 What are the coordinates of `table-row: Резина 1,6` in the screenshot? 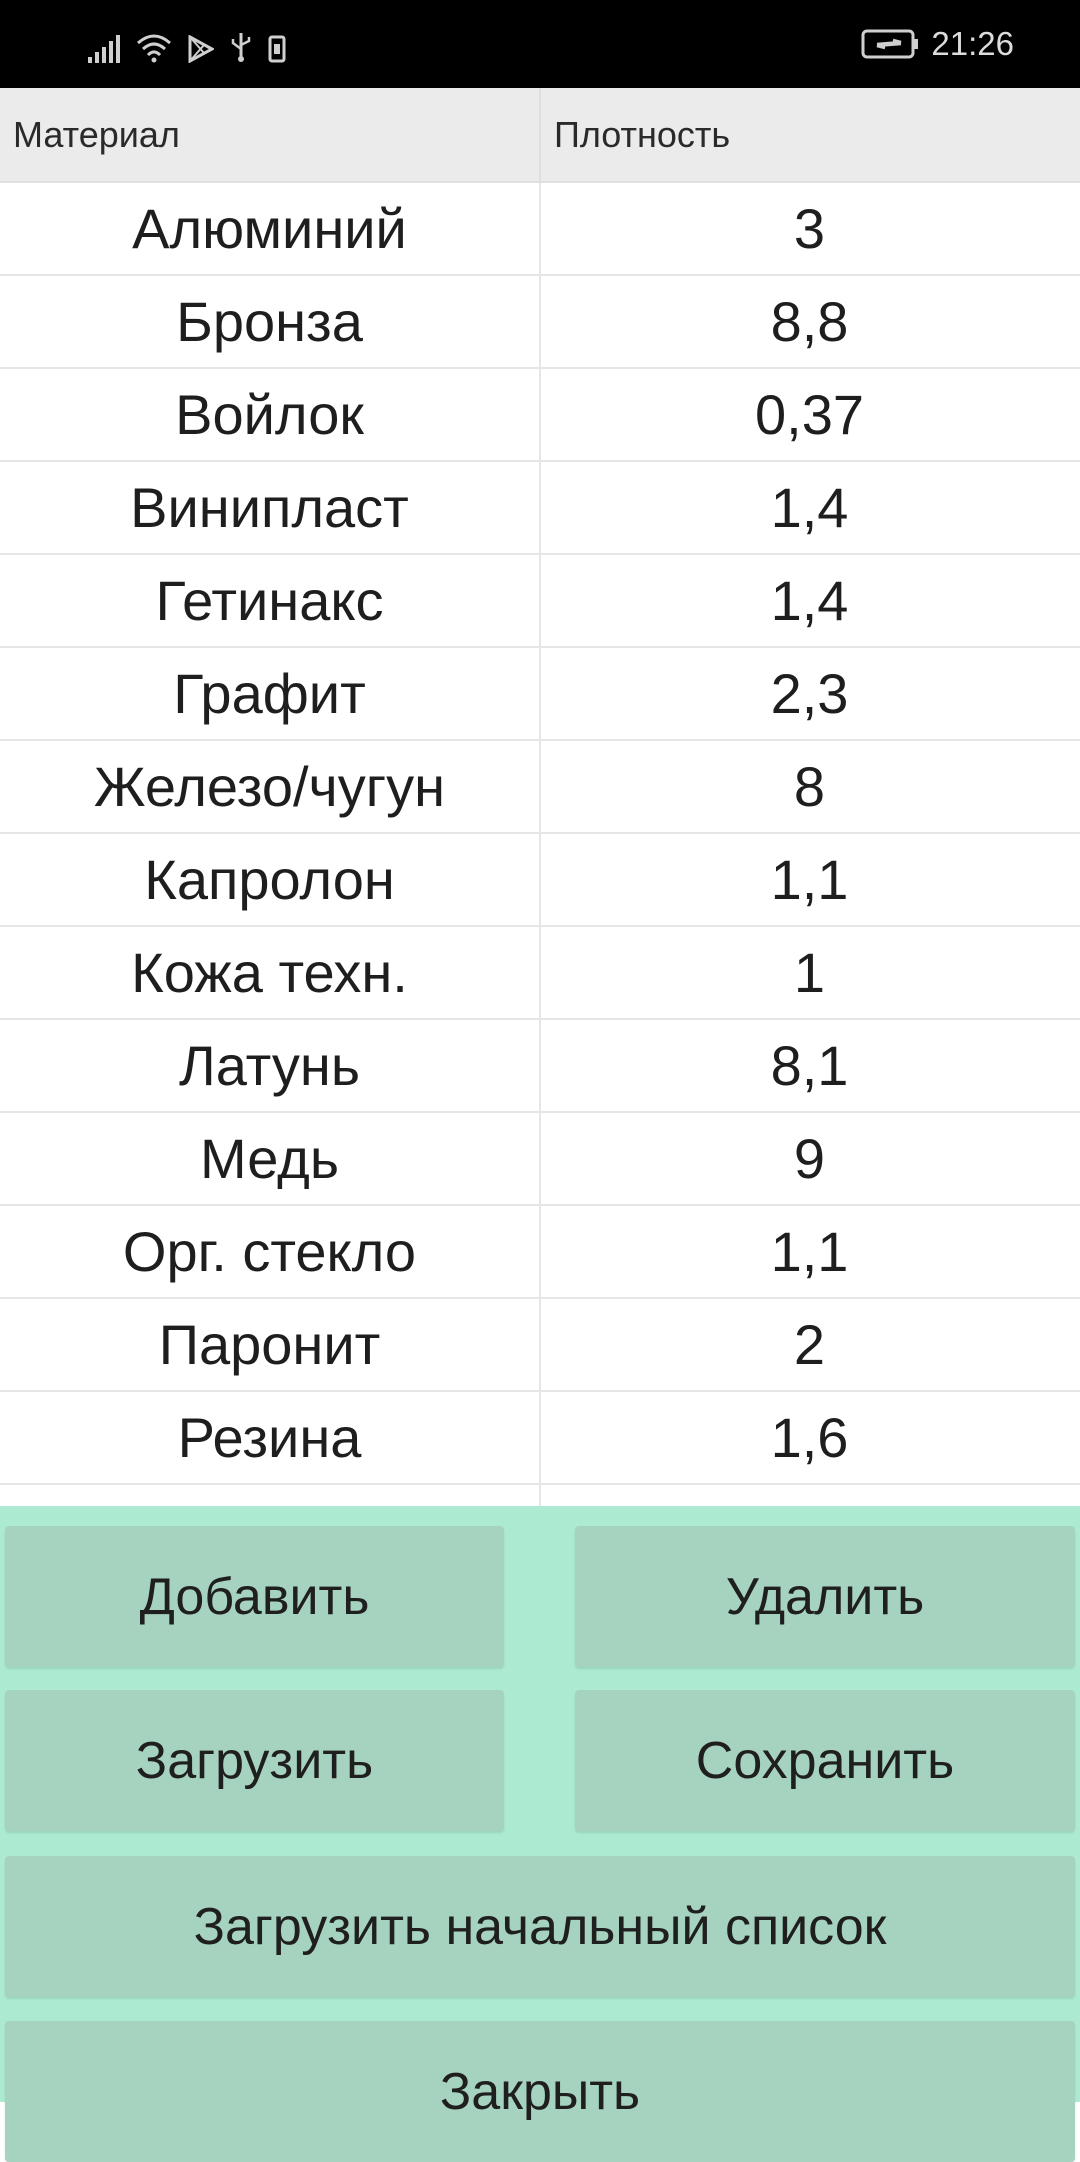 It's located at (540, 1438).